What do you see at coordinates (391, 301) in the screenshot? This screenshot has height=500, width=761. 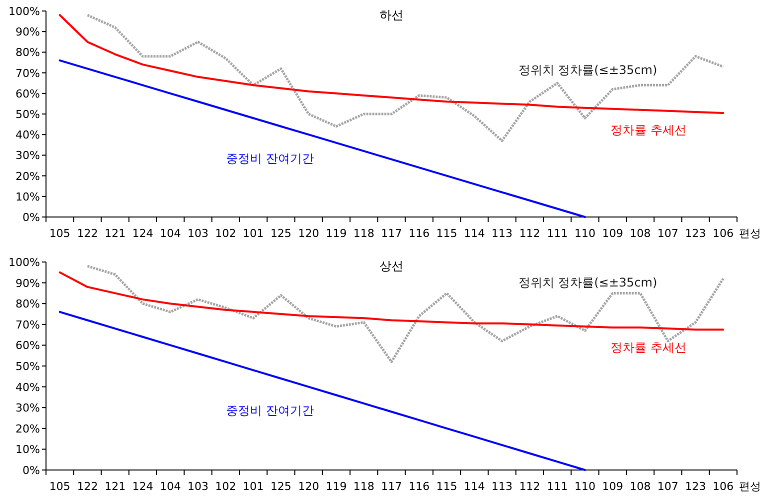 I see `line-series` at bounding box center [391, 301].